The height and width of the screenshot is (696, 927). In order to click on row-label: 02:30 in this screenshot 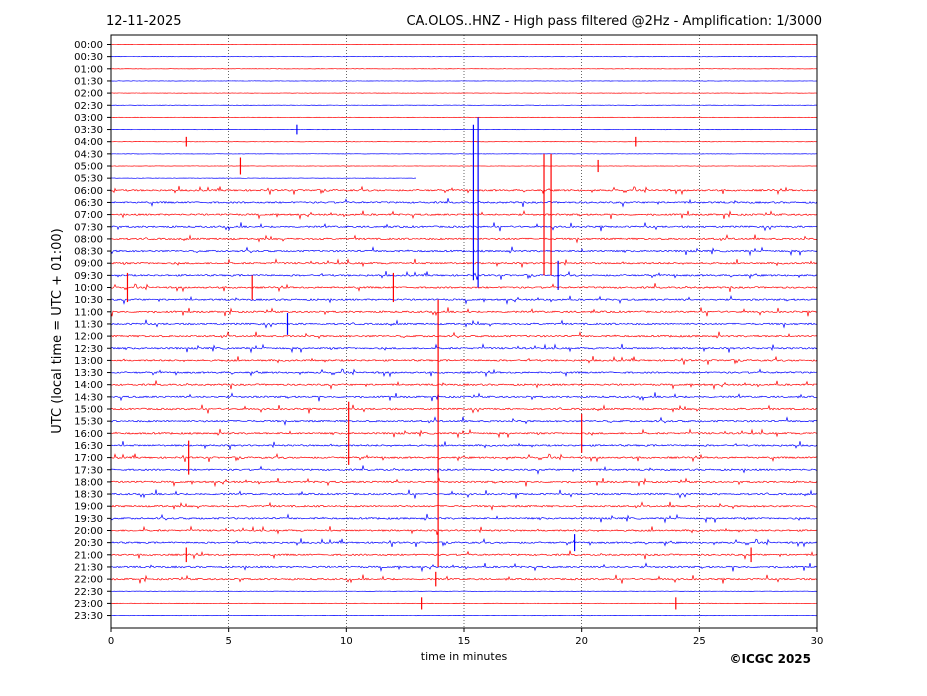, I will do `click(88, 106)`.